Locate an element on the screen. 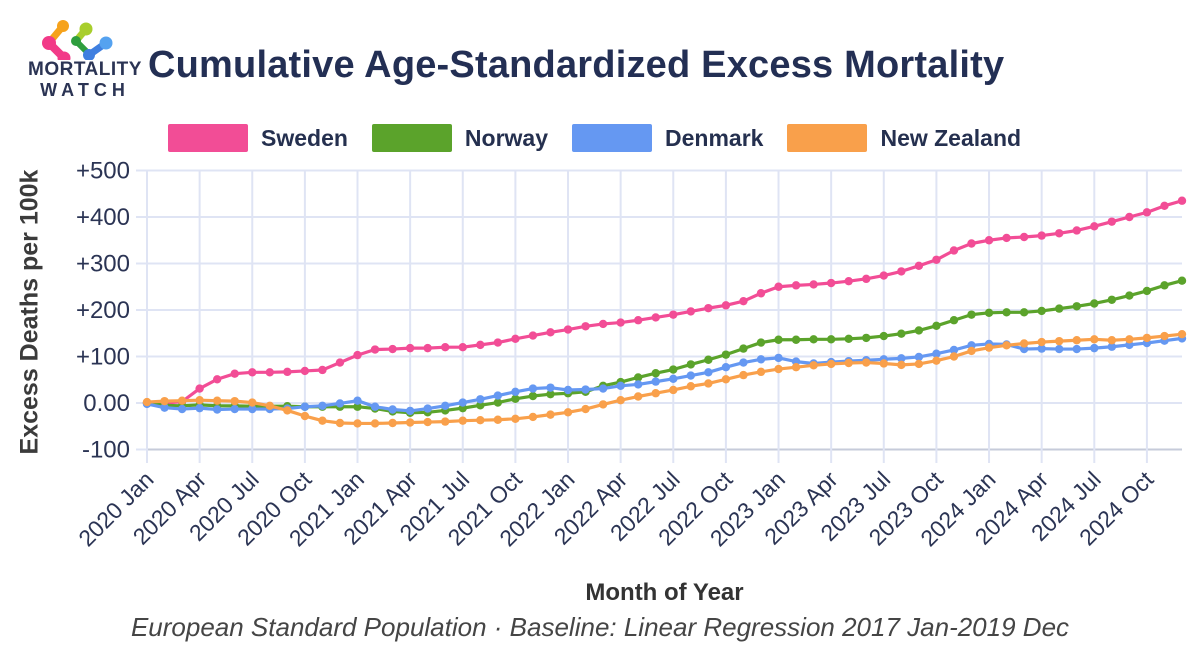 The width and height of the screenshot is (1200, 668). legend-label: Denmark is located at coordinates (714, 137).